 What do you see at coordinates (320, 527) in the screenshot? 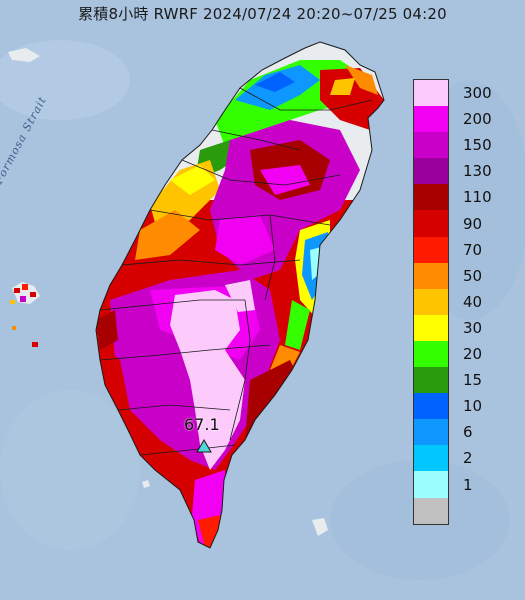
I see `green-island` at bounding box center [320, 527].